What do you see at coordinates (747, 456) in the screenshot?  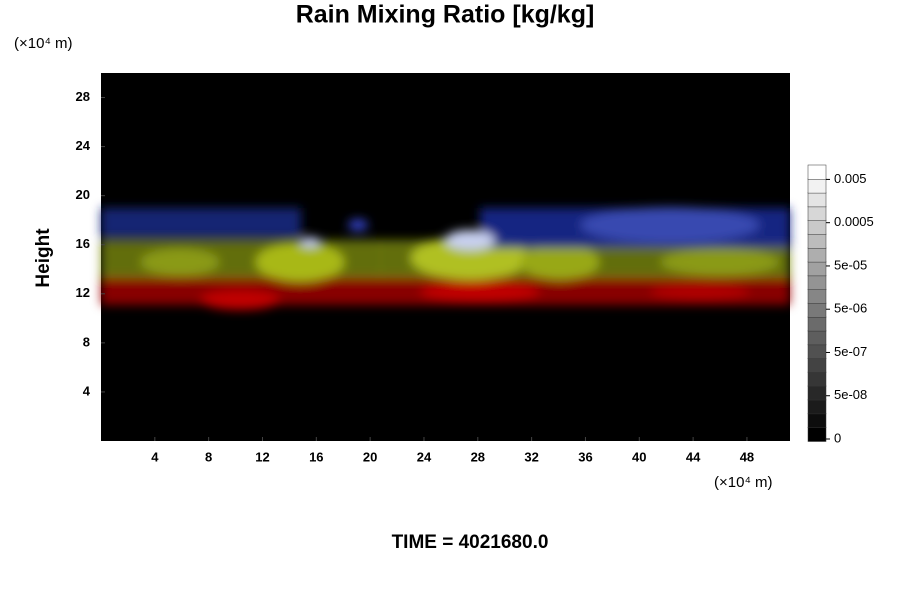 I see `x-tick-label: 48` at bounding box center [747, 456].